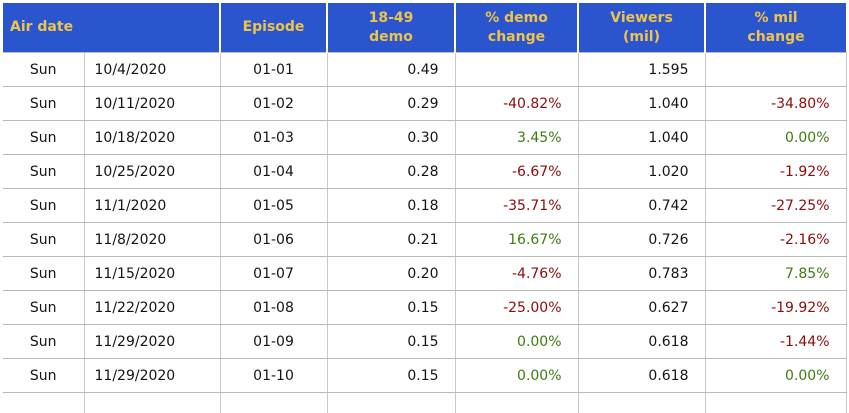 The height and width of the screenshot is (413, 849). I want to click on table-row: Sun 10/4/2020 01-01 0.49 1.595, so click(425, 69).